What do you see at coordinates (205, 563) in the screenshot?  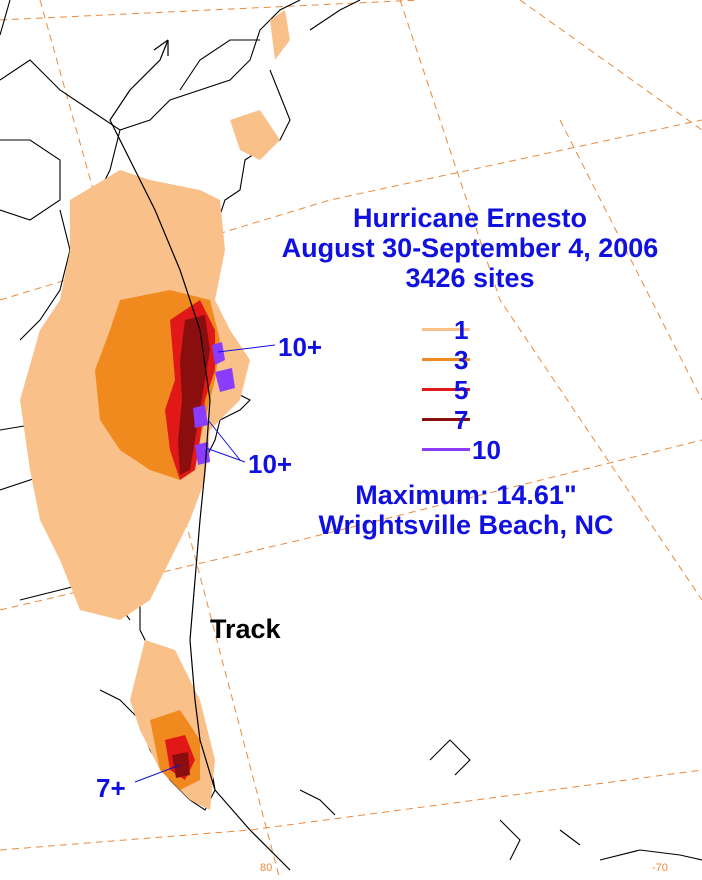 I see `callout-leaders` at bounding box center [205, 563].